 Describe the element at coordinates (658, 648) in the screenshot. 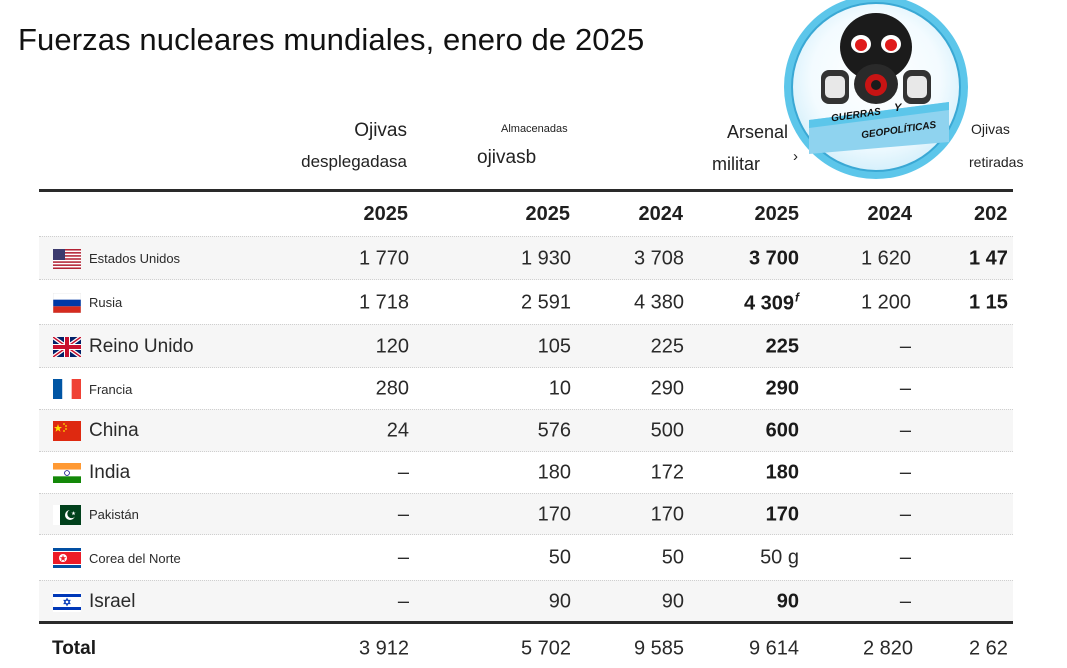

I see `total-stored-2024: 9 585` at that location.